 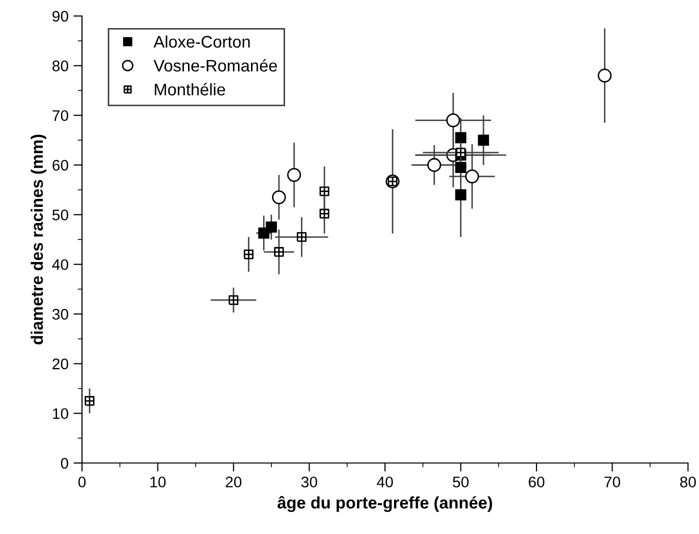 What do you see at coordinates (384, 482) in the screenshot?
I see `x-tick-label: 40` at bounding box center [384, 482].